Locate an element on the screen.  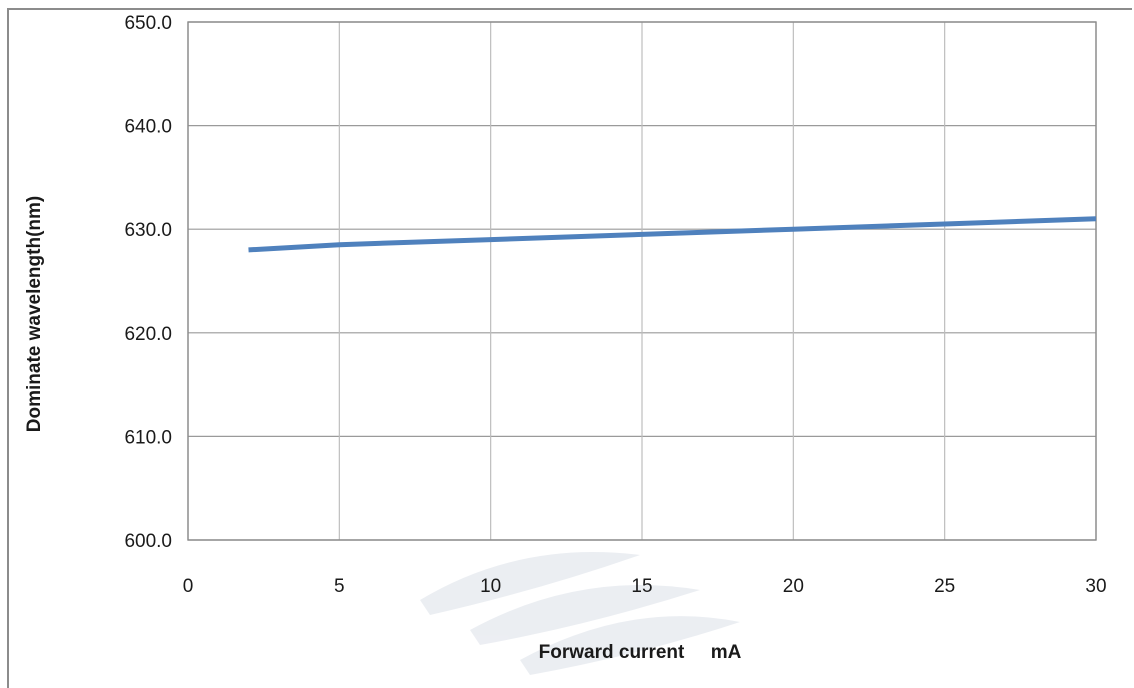
x-tick-label: 0 is located at coordinates (188, 586).